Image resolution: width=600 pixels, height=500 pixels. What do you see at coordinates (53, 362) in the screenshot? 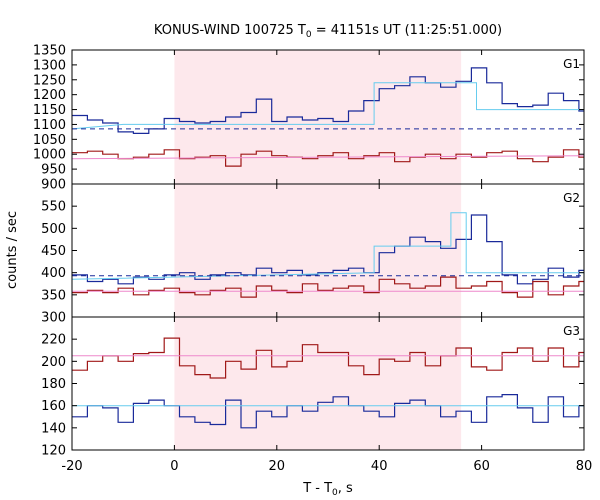
I see `y-tick-label: 200` at bounding box center [53, 362].